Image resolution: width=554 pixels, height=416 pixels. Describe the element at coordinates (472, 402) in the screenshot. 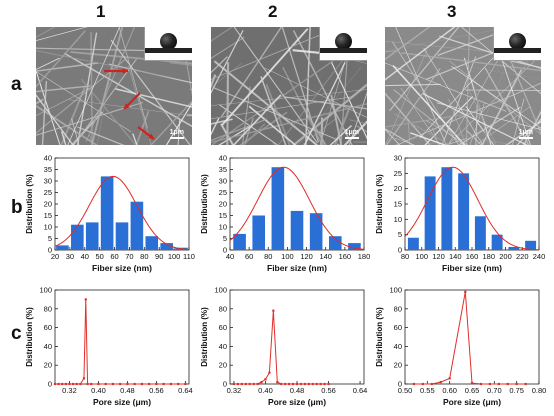

I see `x-axis-label: Pore size (μm)` at that location.